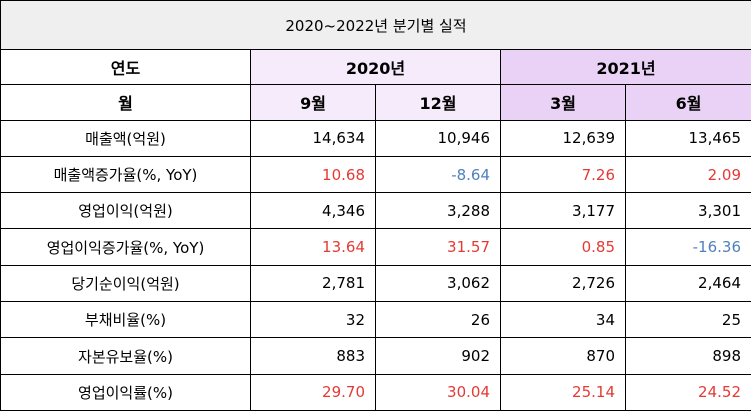  I want to click on table-row: 매출액증가율(%, YoY) 10.68 -8.64 7.26 2.09, so click(375, 174).